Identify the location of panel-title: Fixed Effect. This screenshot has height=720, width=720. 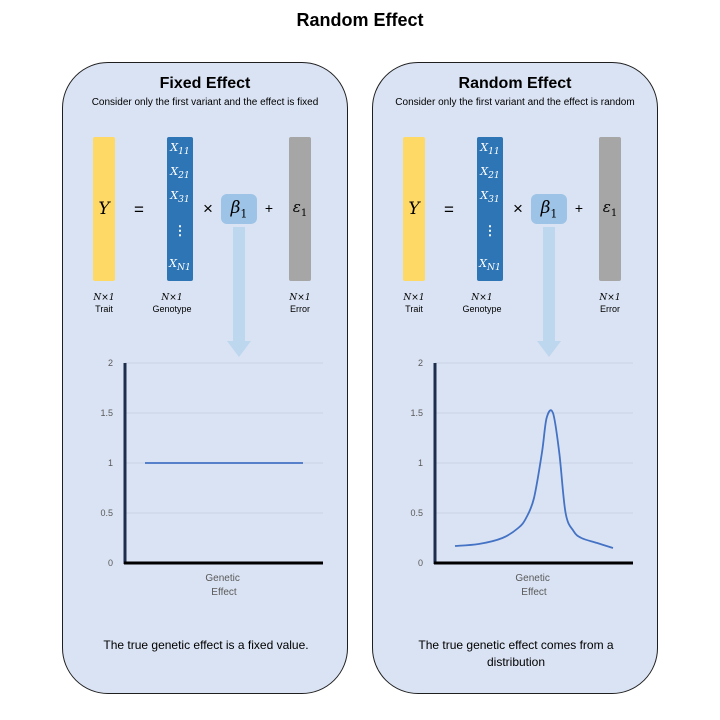
(205, 83).